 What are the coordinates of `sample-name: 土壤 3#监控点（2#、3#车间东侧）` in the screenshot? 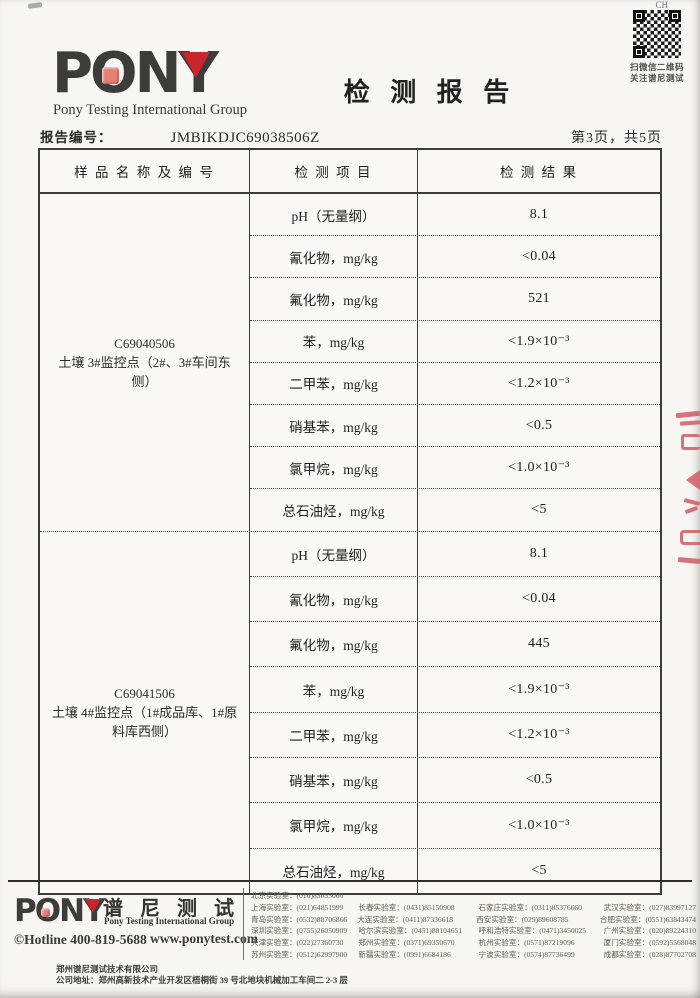 It's located at (144, 371).